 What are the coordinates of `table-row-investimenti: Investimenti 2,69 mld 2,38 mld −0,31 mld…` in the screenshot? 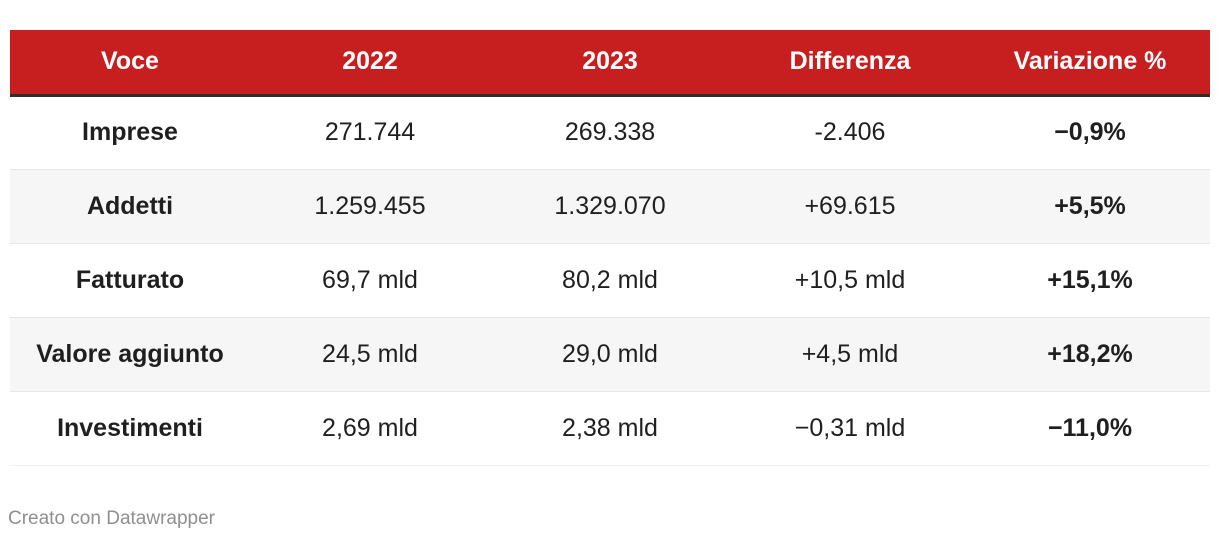 It's located at (610, 428).